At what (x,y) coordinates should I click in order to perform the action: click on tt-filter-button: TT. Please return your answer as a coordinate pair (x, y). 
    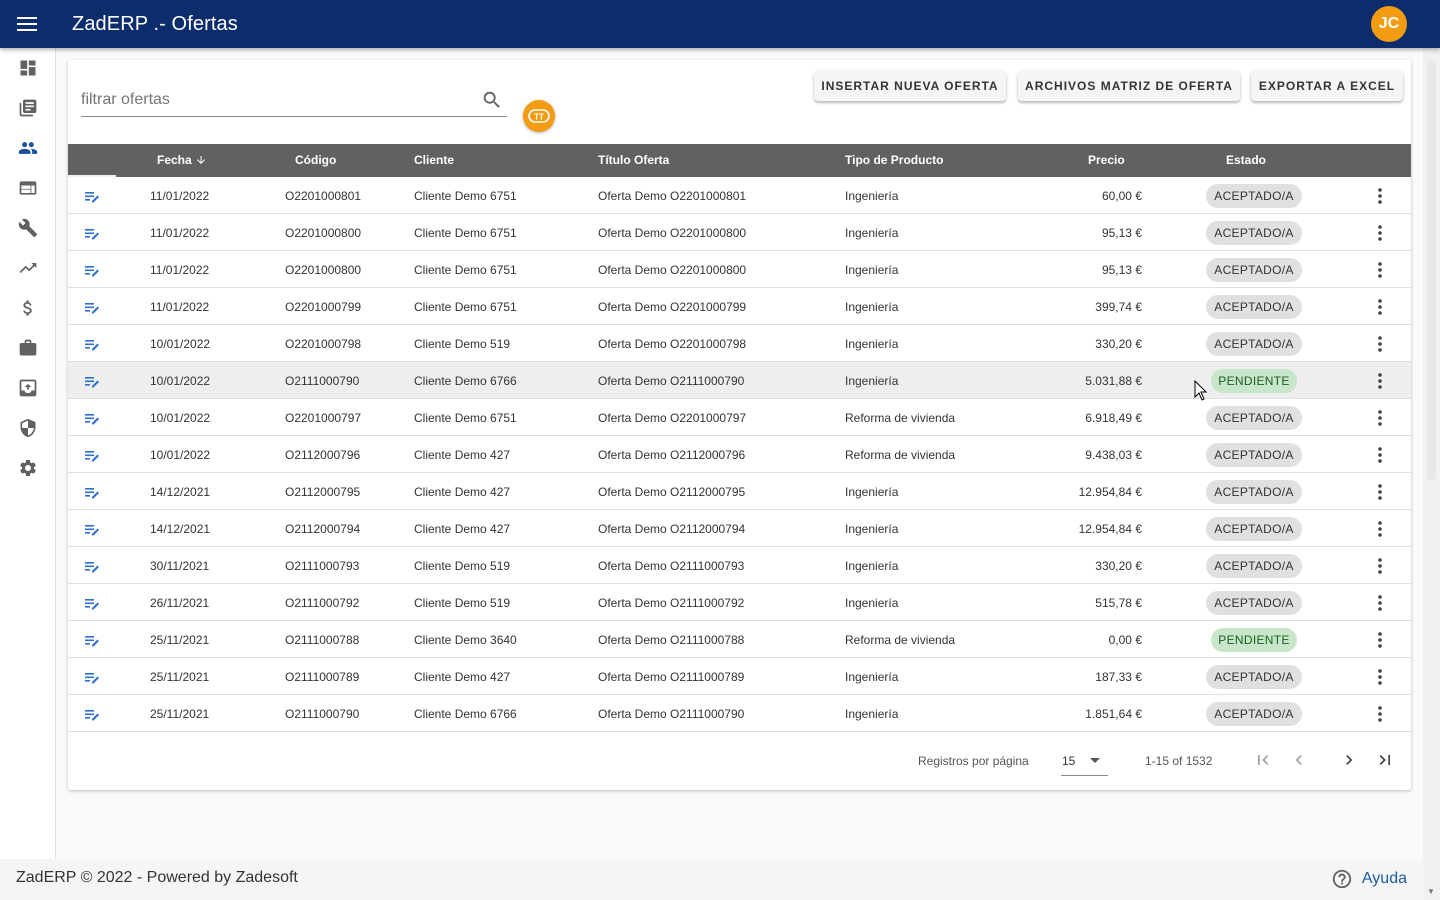
    Looking at the image, I should click on (539, 116).